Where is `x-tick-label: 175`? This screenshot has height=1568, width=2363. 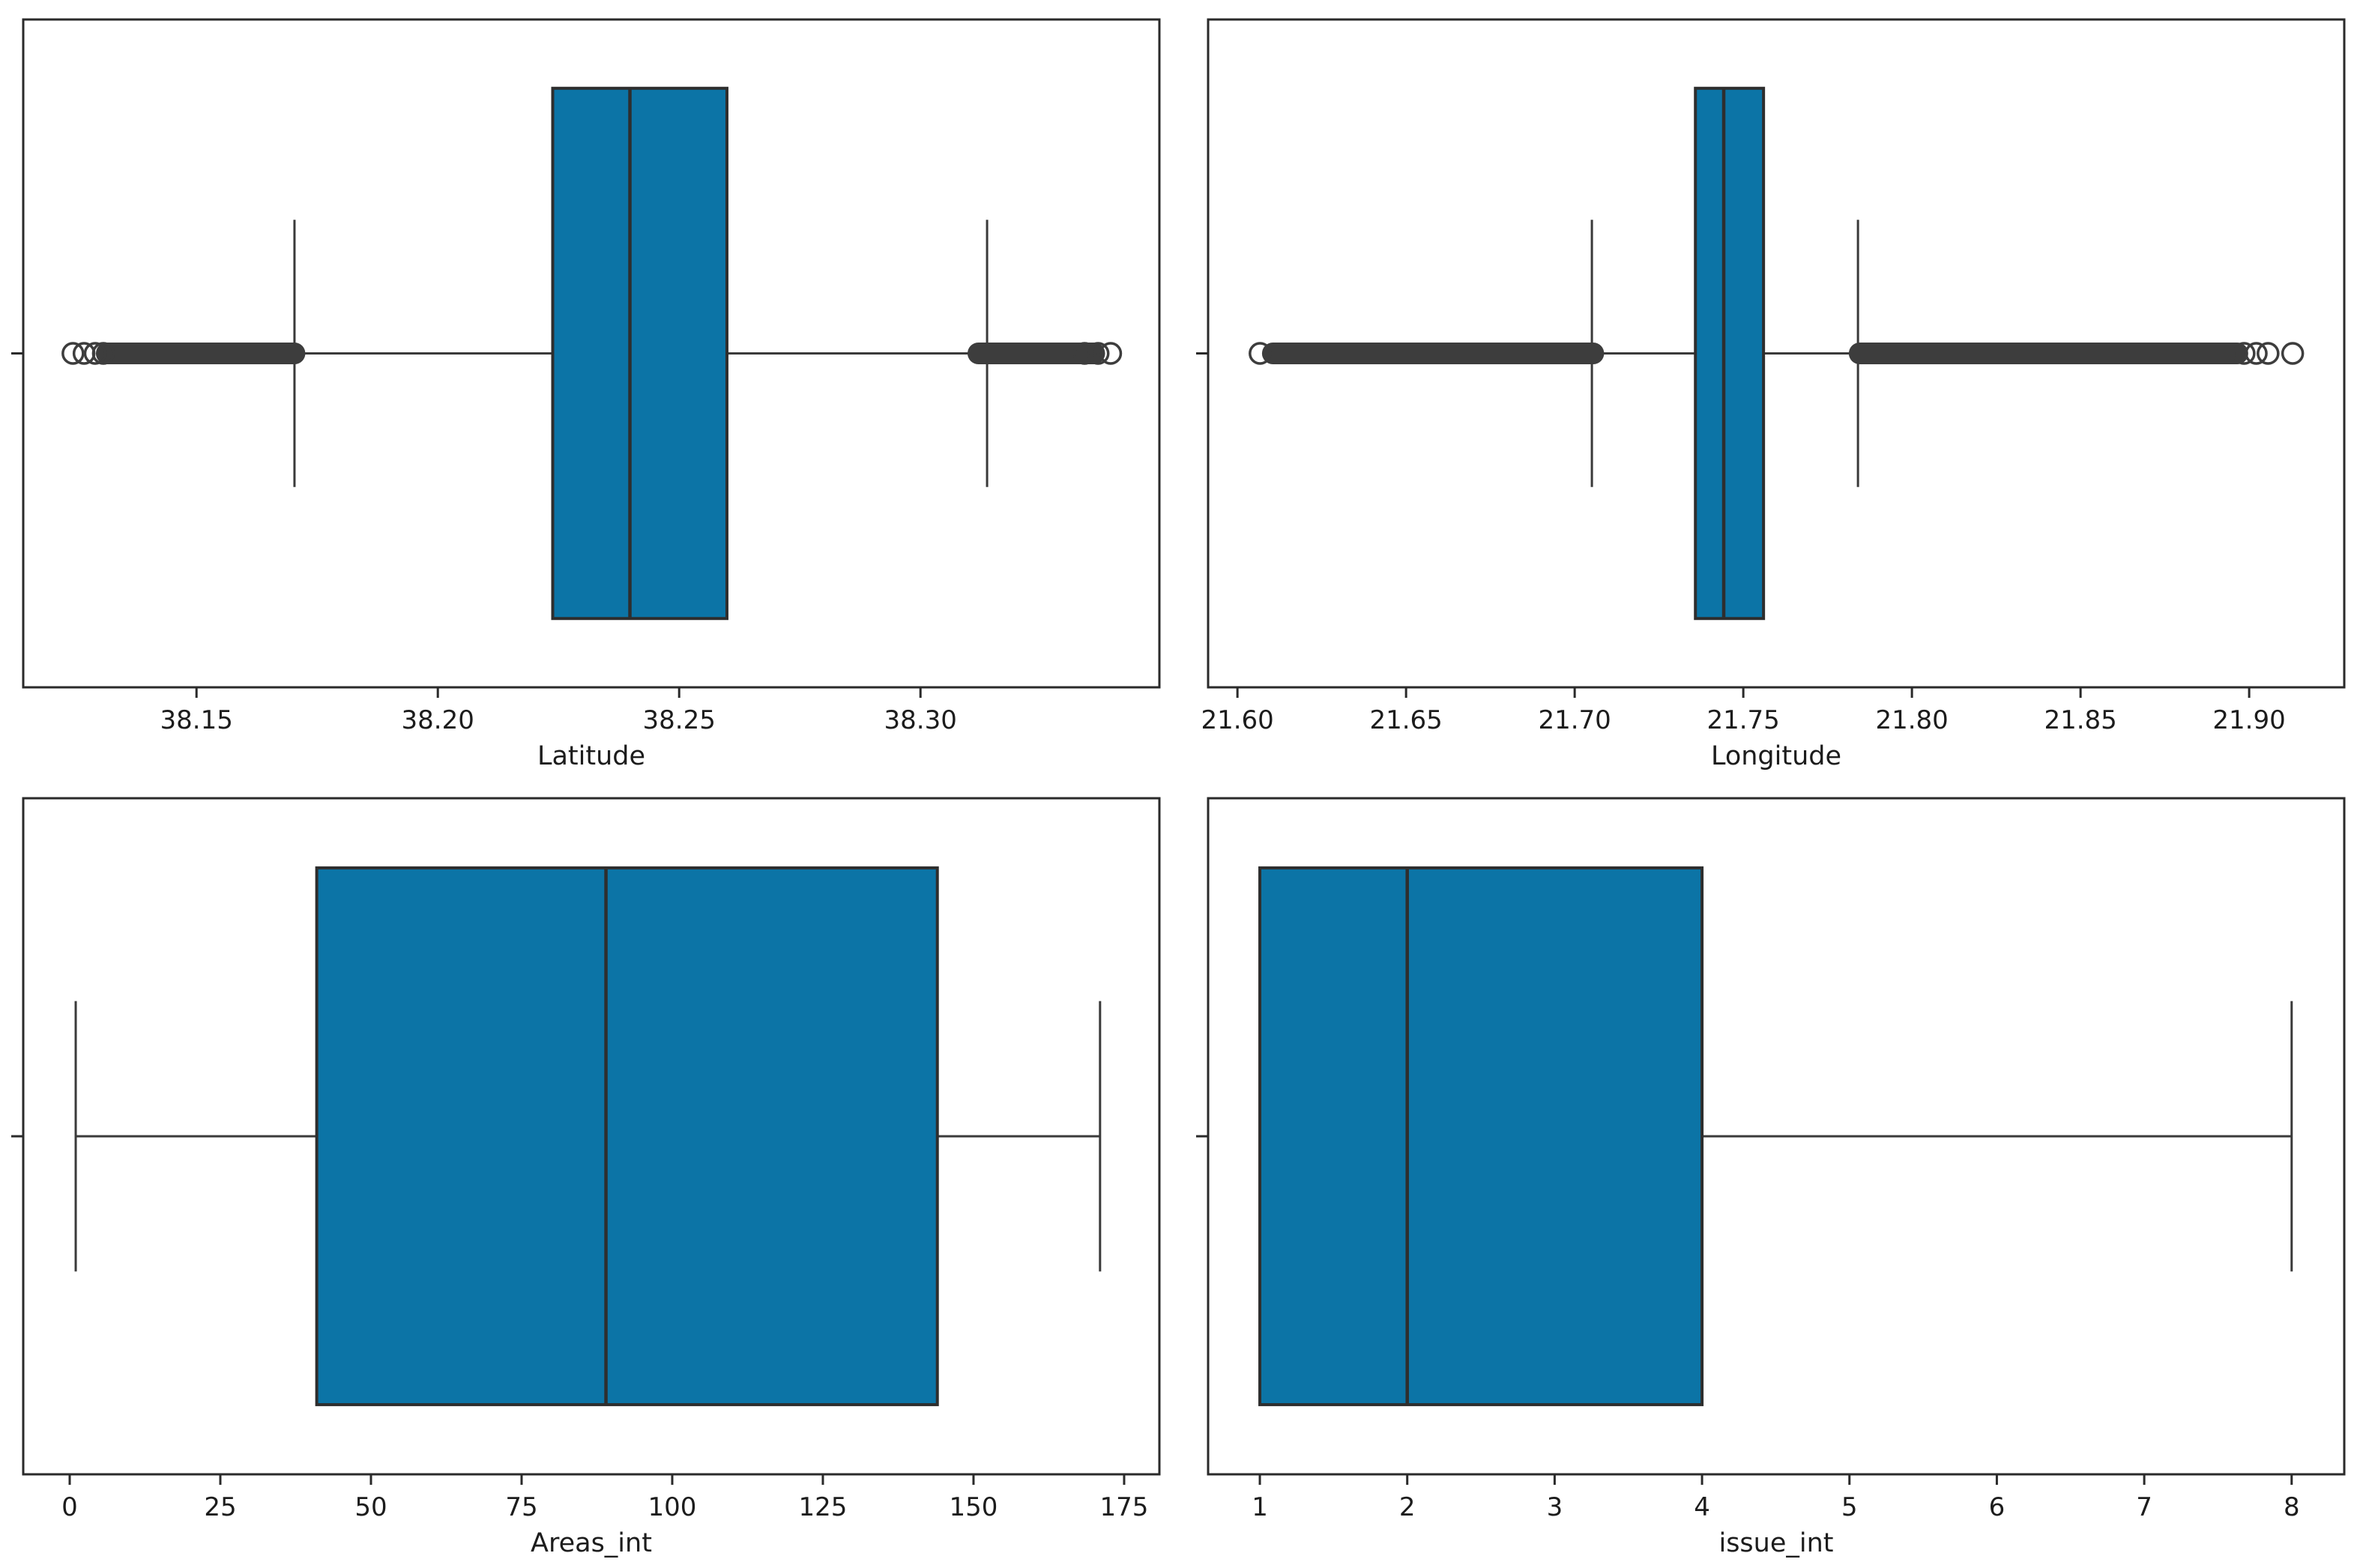
x-tick-label: 175 is located at coordinates (1124, 1507).